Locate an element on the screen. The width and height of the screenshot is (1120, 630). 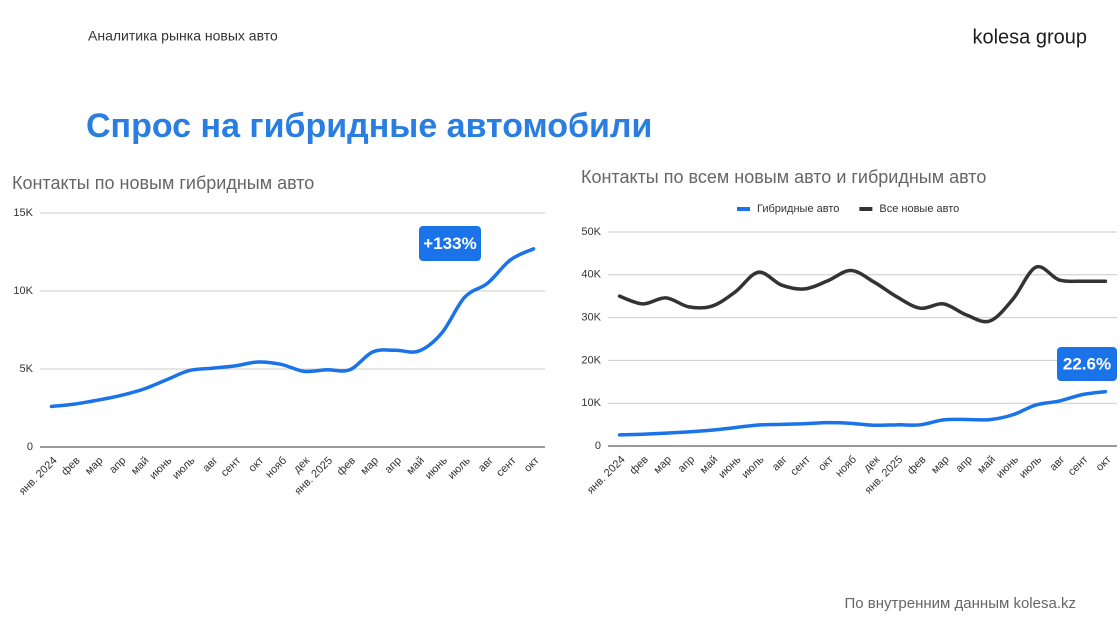
logo: kolesa group is located at coordinates (1029, 37).